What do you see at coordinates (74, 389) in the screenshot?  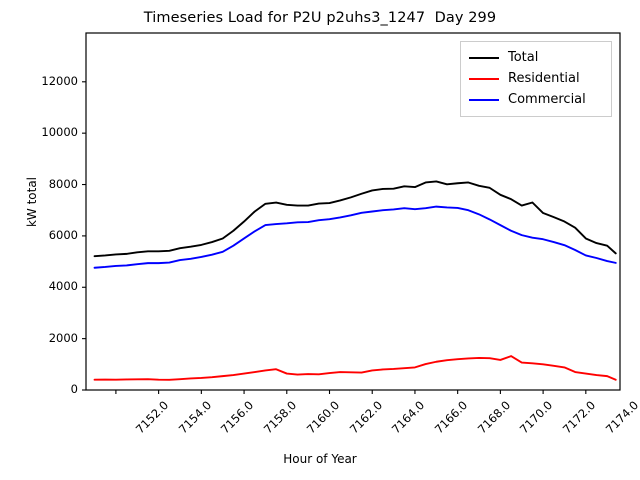 I see `y-tick-label: 0` at bounding box center [74, 389].